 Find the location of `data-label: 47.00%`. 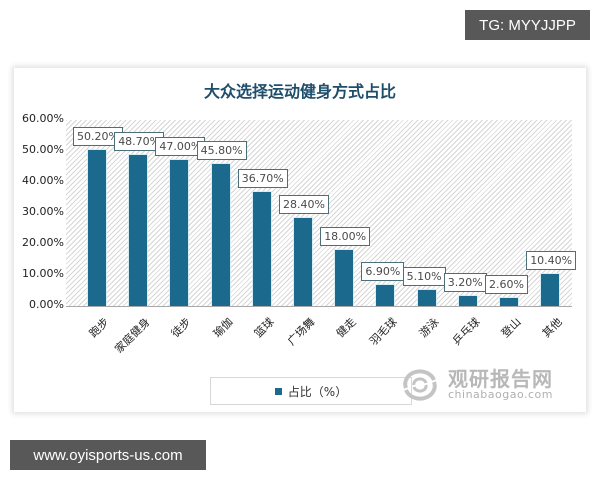

data-label: 47.00% is located at coordinates (180, 147).